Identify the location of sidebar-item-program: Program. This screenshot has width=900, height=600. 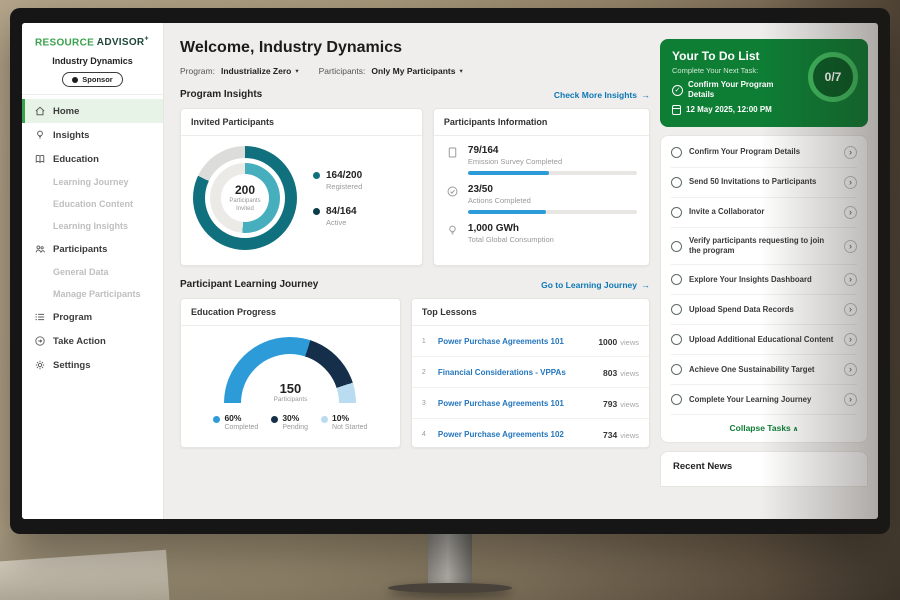
(92, 317).